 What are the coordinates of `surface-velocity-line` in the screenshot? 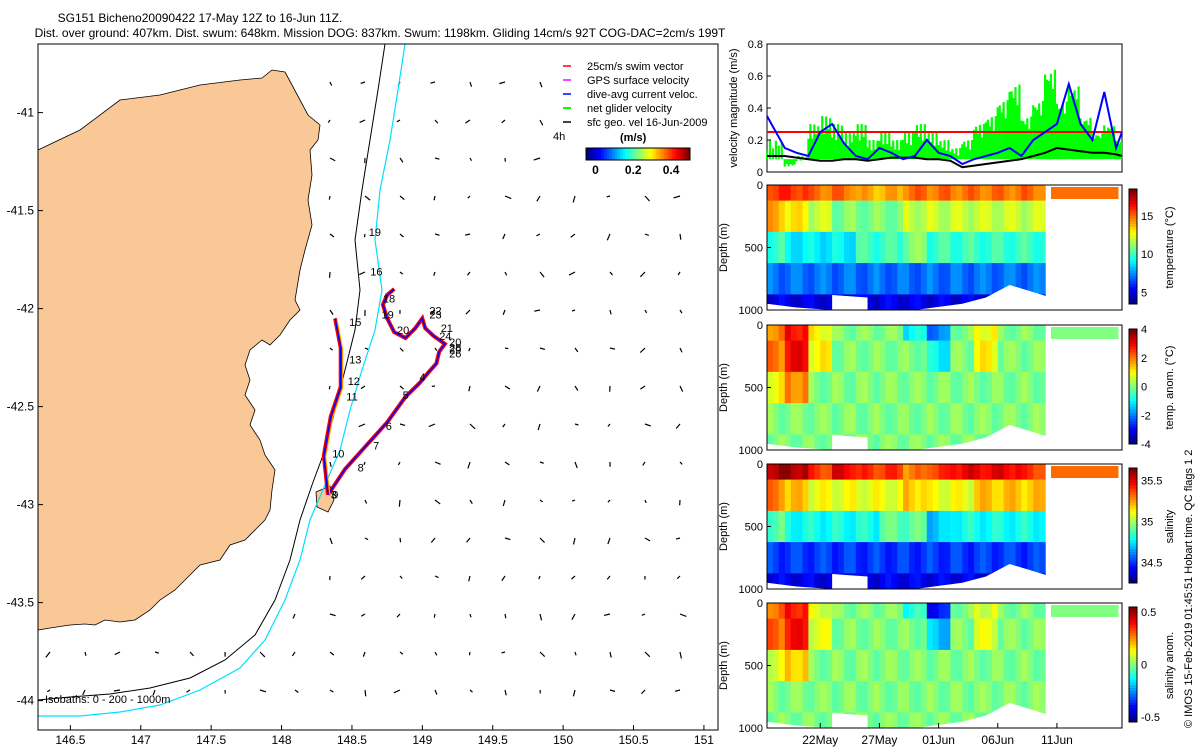 It's located at (945, 157).